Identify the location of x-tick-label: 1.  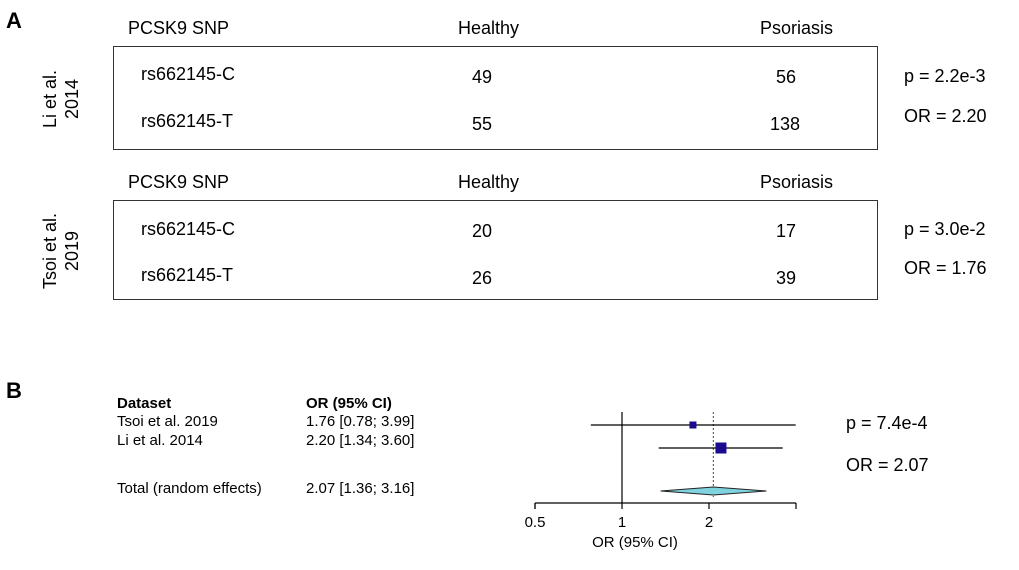
(622, 522).